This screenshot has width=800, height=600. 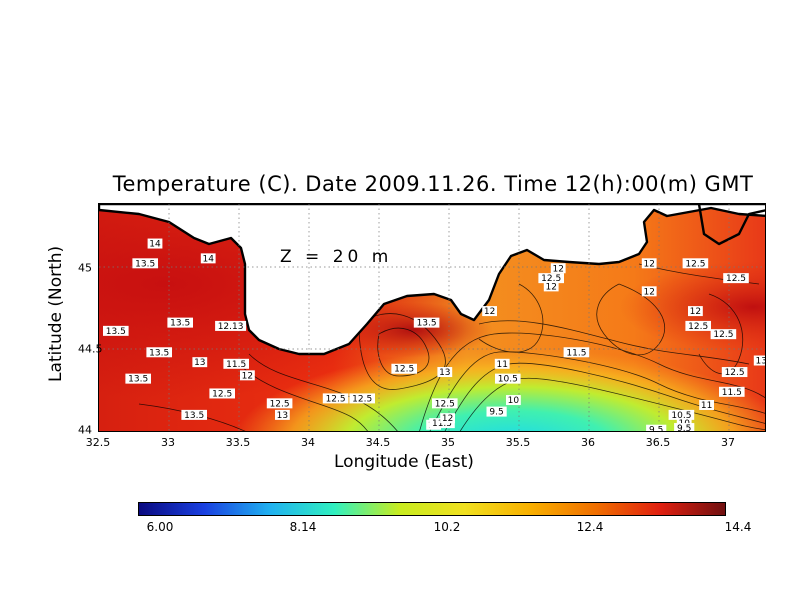 What do you see at coordinates (448, 442) in the screenshot?
I see `x-tick-label: 35` at bounding box center [448, 442].